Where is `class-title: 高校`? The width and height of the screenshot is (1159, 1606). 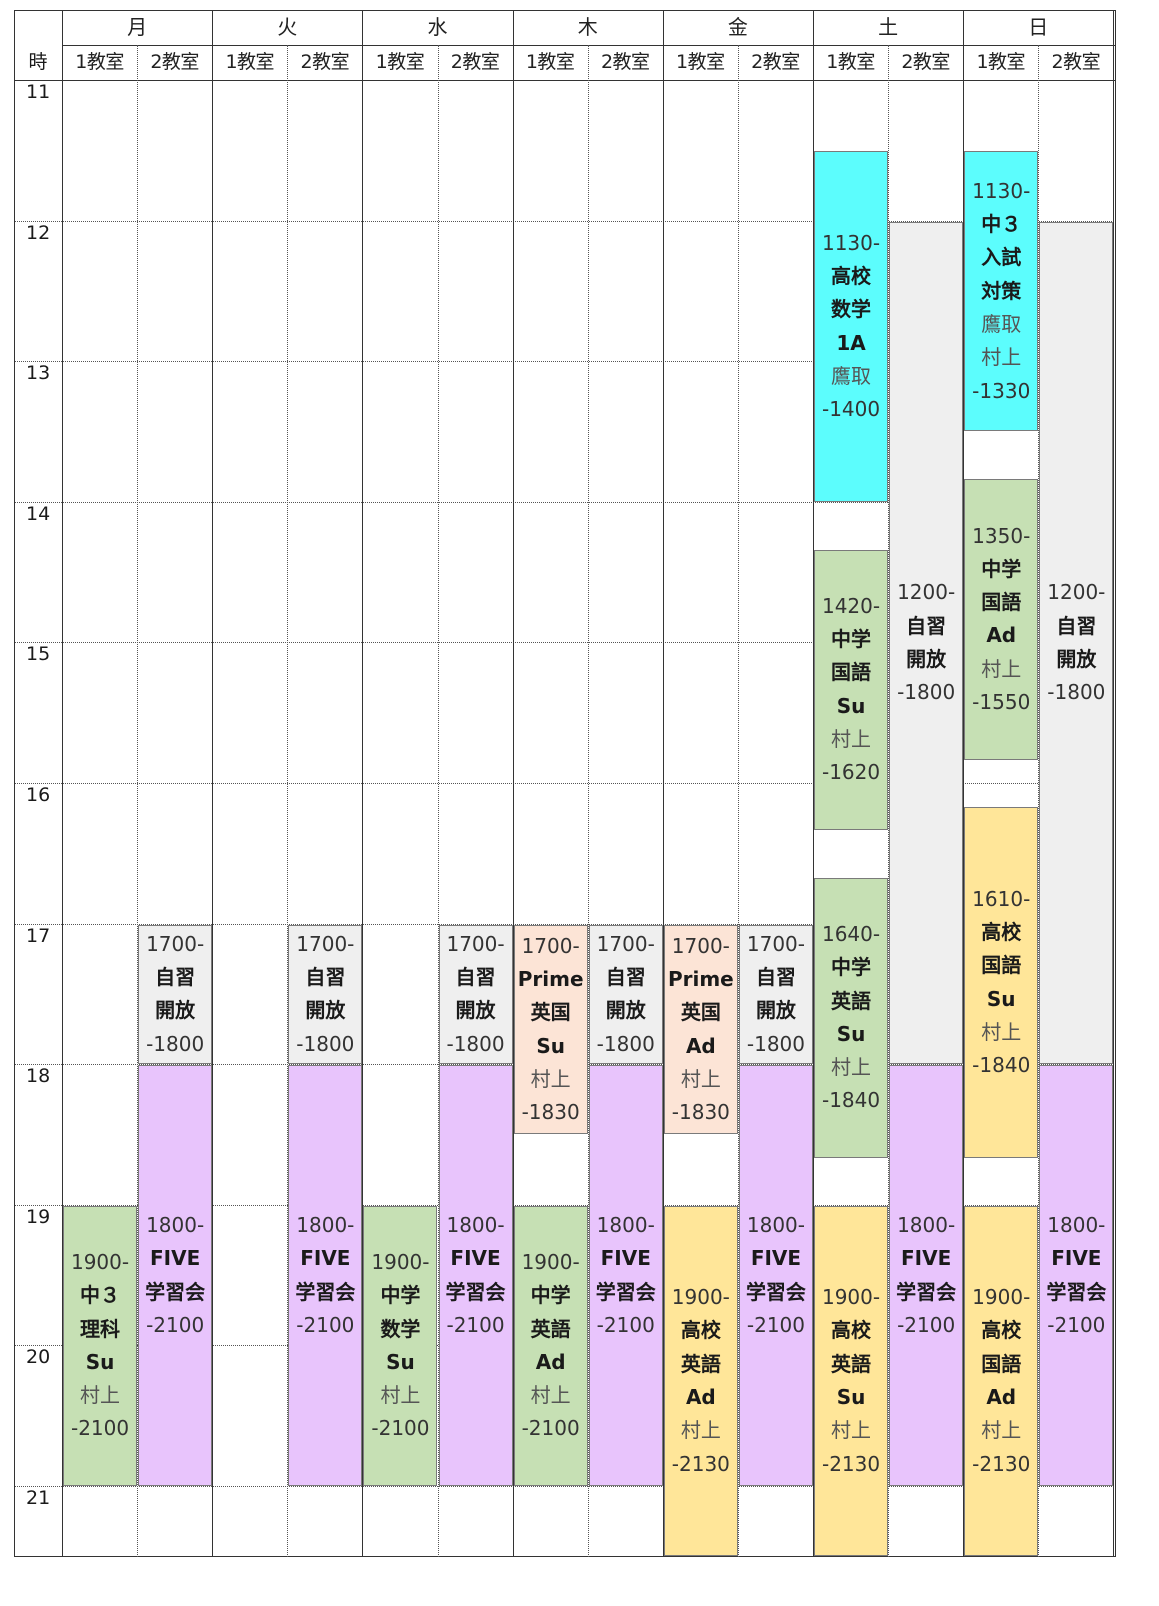
class-title: 高校 is located at coordinates (851, 1330).